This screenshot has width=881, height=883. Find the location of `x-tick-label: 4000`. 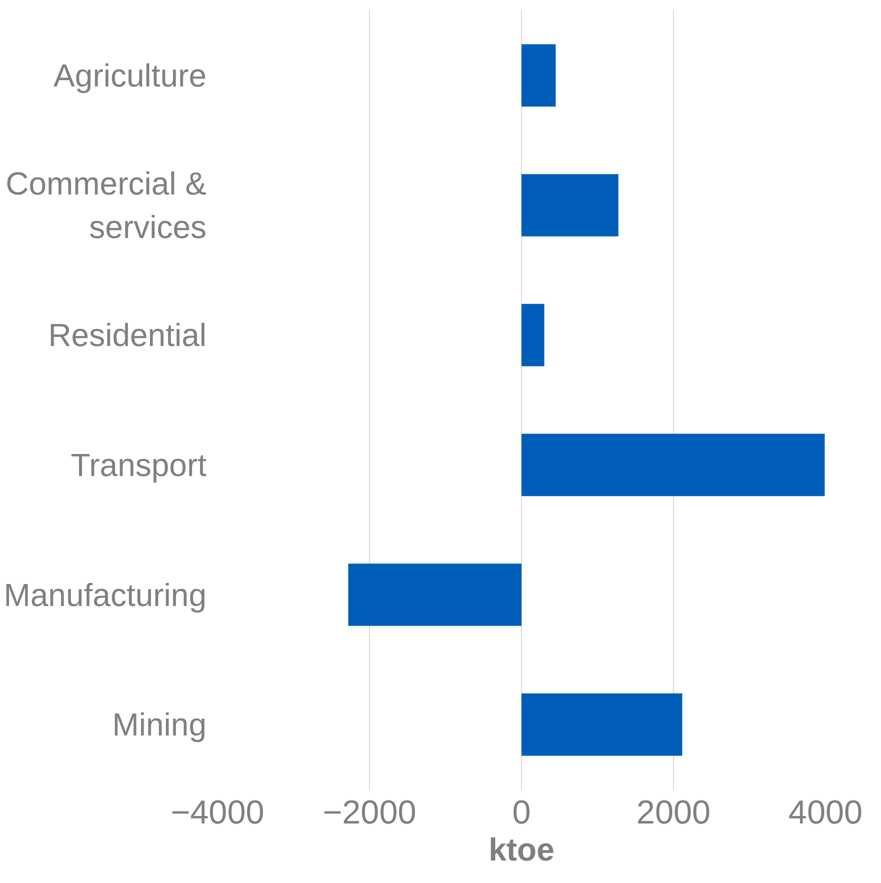

x-tick-label: 4000 is located at coordinates (825, 813).